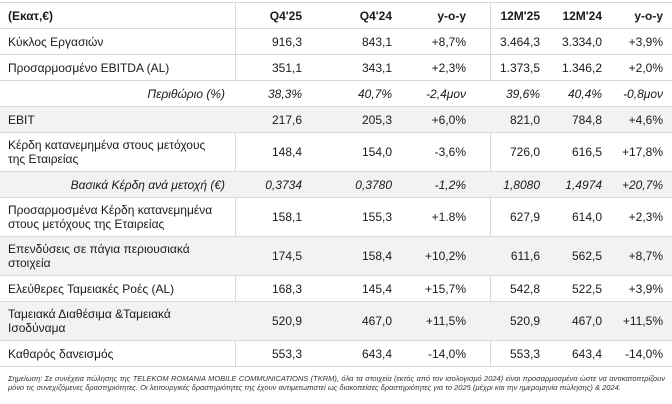  I want to click on row-label: Ταμειακά Διαθέσιμα &Ταμειακά Ισοδύναμα, so click(89, 321).